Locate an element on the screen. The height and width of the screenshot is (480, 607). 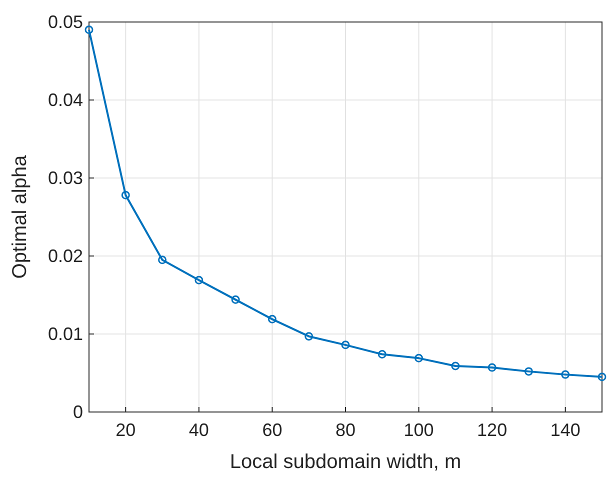
x-tick-label: 20 is located at coordinates (126, 430).